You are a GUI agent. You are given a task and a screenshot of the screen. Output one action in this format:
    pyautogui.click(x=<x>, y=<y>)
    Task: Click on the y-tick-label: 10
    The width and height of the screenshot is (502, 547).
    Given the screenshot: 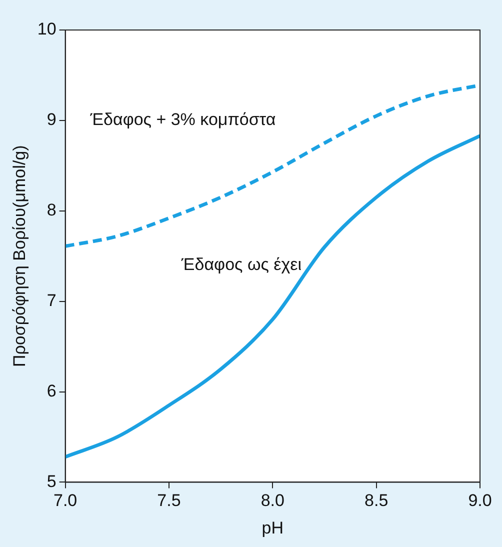 What is the action you would take?
    pyautogui.click(x=46, y=29)
    